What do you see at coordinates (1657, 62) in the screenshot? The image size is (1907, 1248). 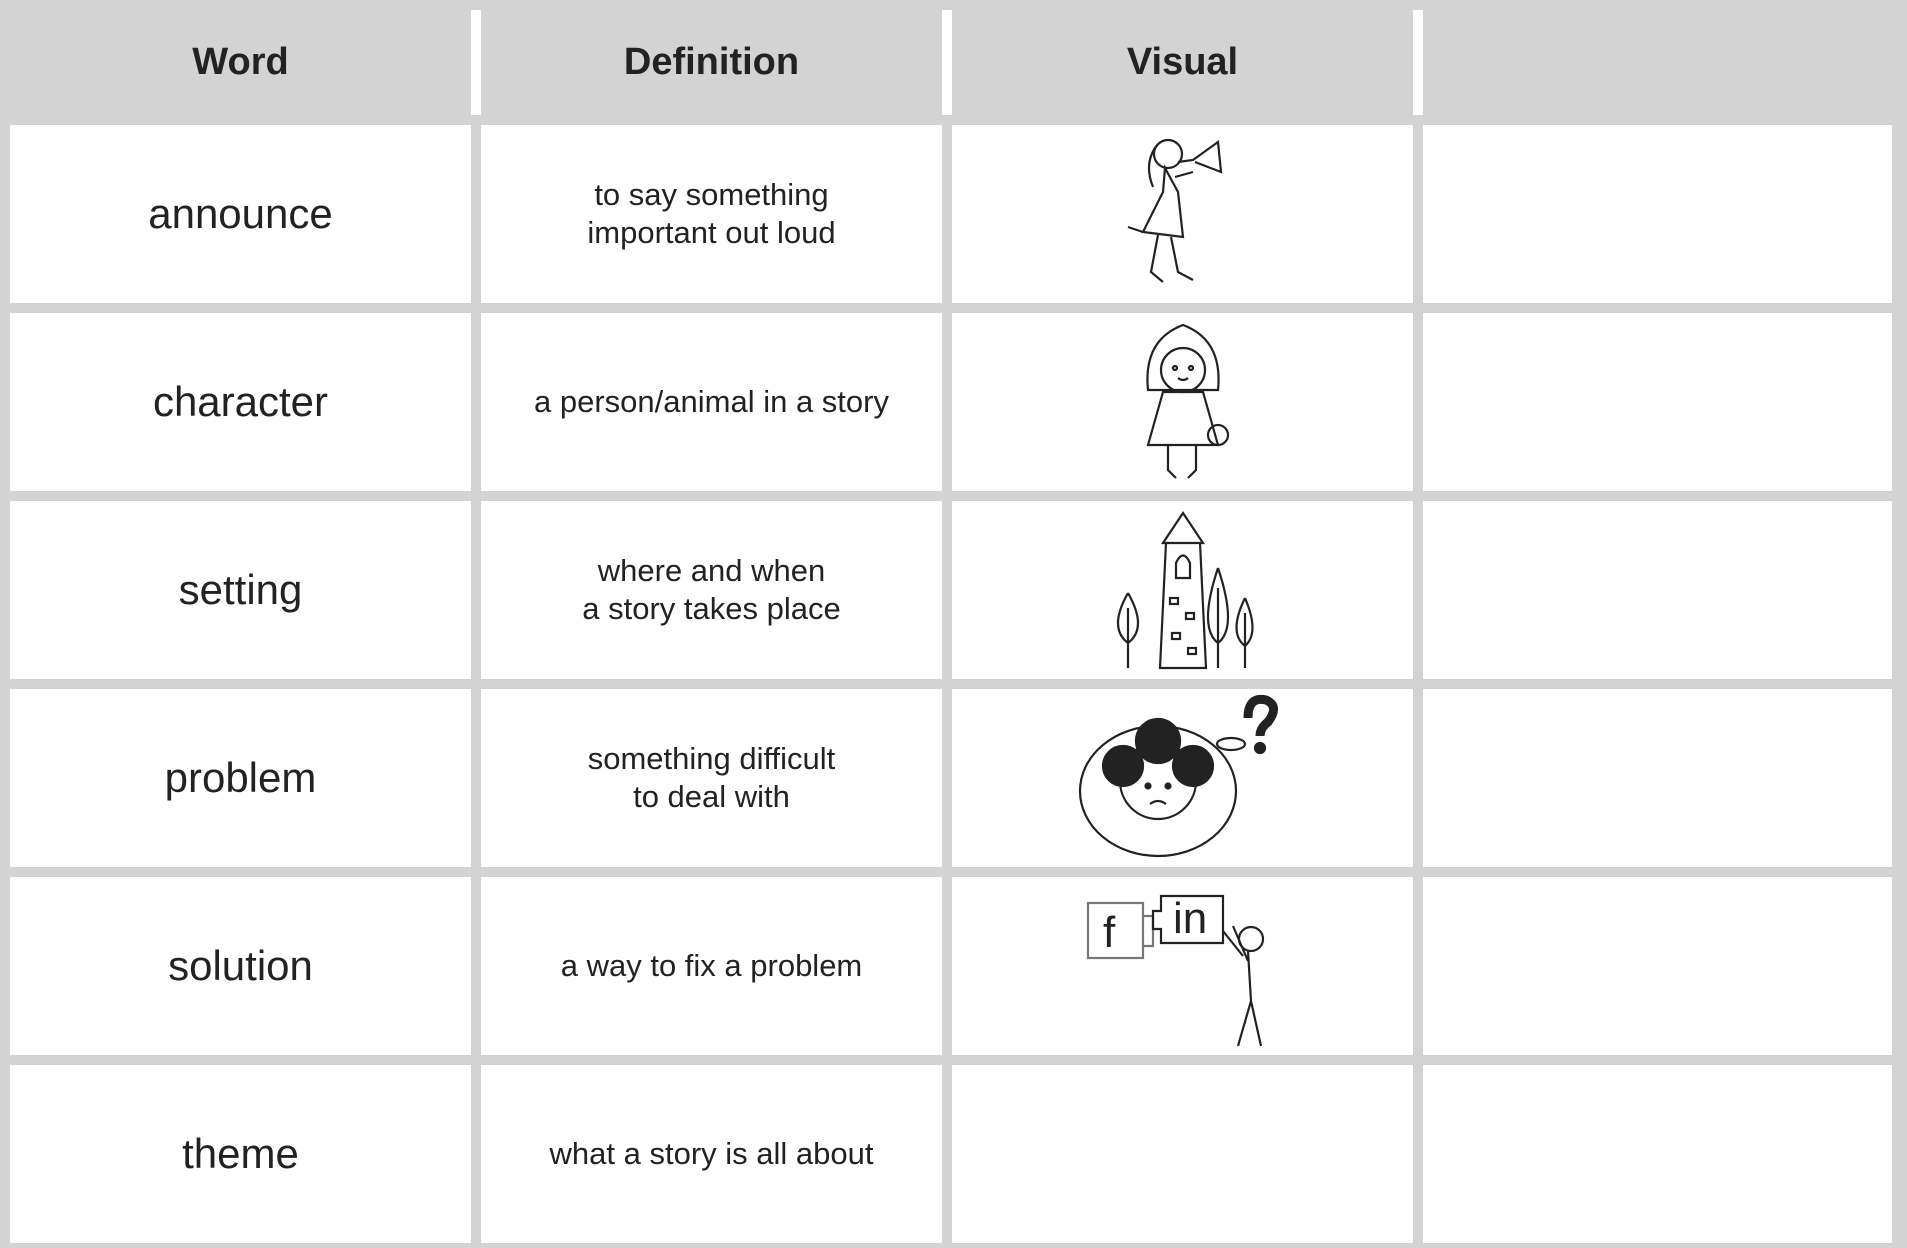 I see `header-cell` at bounding box center [1657, 62].